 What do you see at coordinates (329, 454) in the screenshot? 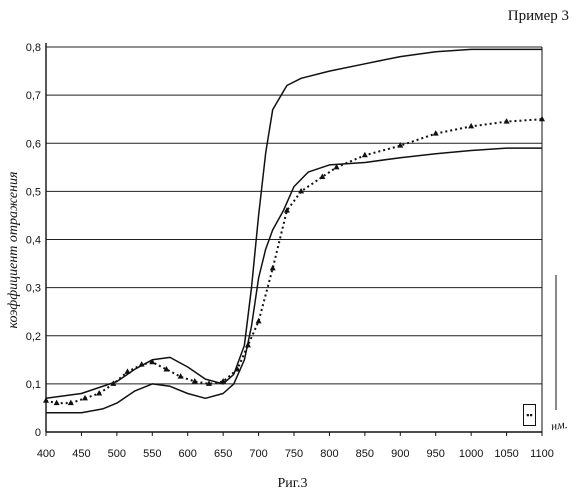
I see `x-tick-label: 800` at bounding box center [329, 454].